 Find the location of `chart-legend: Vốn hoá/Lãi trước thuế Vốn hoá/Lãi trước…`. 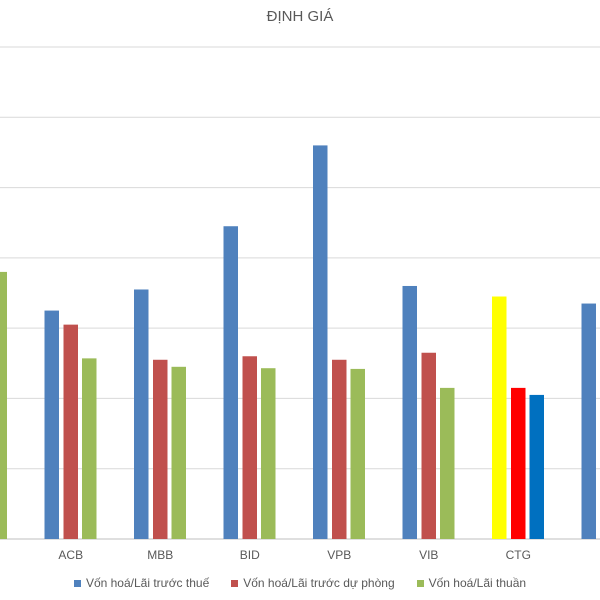

chart-legend: Vốn hoá/Lãi trước thuế Vốn hoá/Lãi trước… is located at coordinates (300, 583).